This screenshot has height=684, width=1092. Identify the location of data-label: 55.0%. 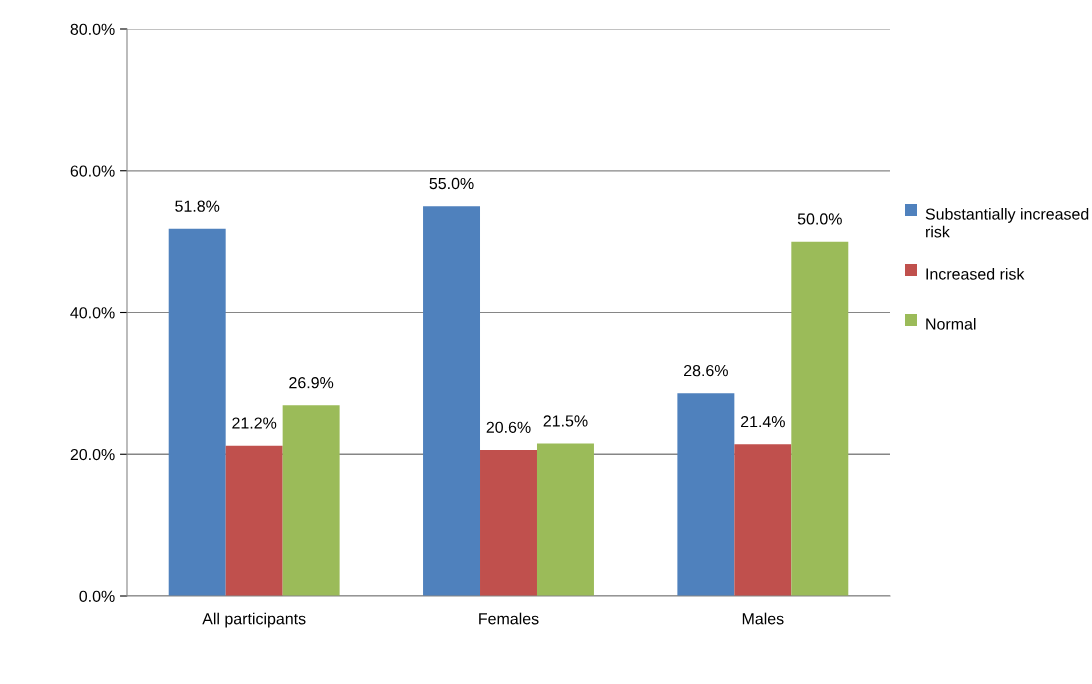
(451, 183).